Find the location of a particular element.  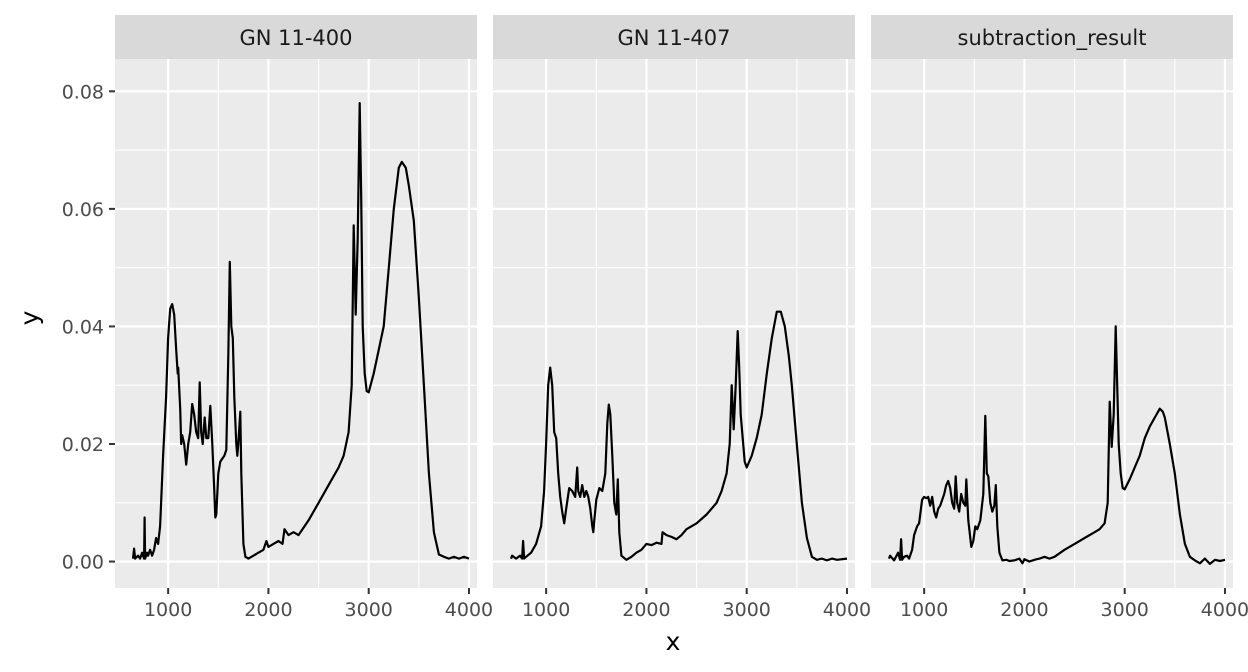

y-tick-label: 0.06 is located at coordinates (83, 210).